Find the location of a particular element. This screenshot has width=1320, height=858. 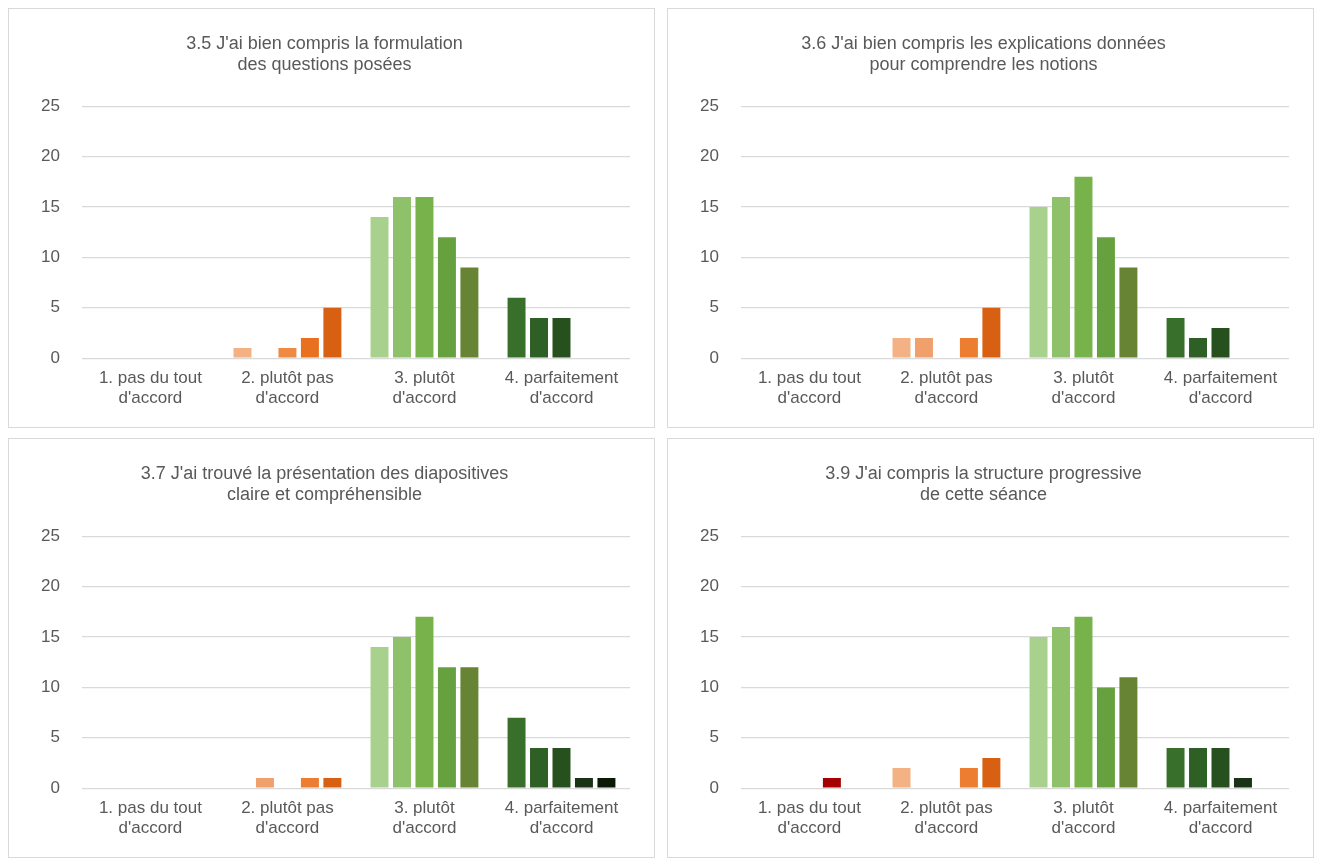

chart-title: 3.6 J'ai bien compris les explications données pour comprendre les notions is located at coordinates (983, 53).